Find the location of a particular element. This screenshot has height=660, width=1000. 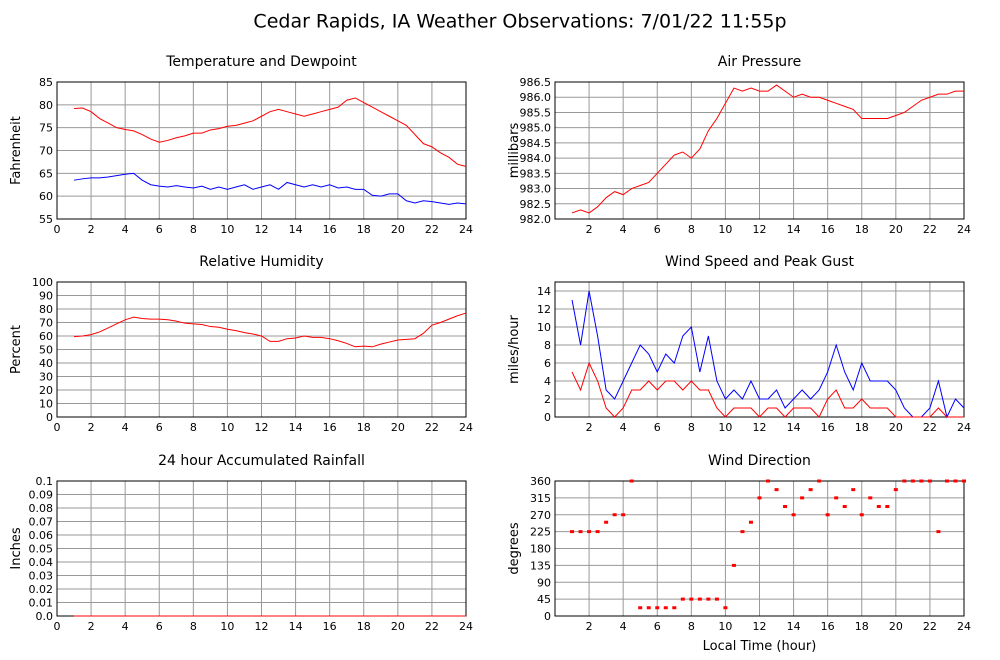

y-tick-label: 0.1 is located at coordinates (45, 481).